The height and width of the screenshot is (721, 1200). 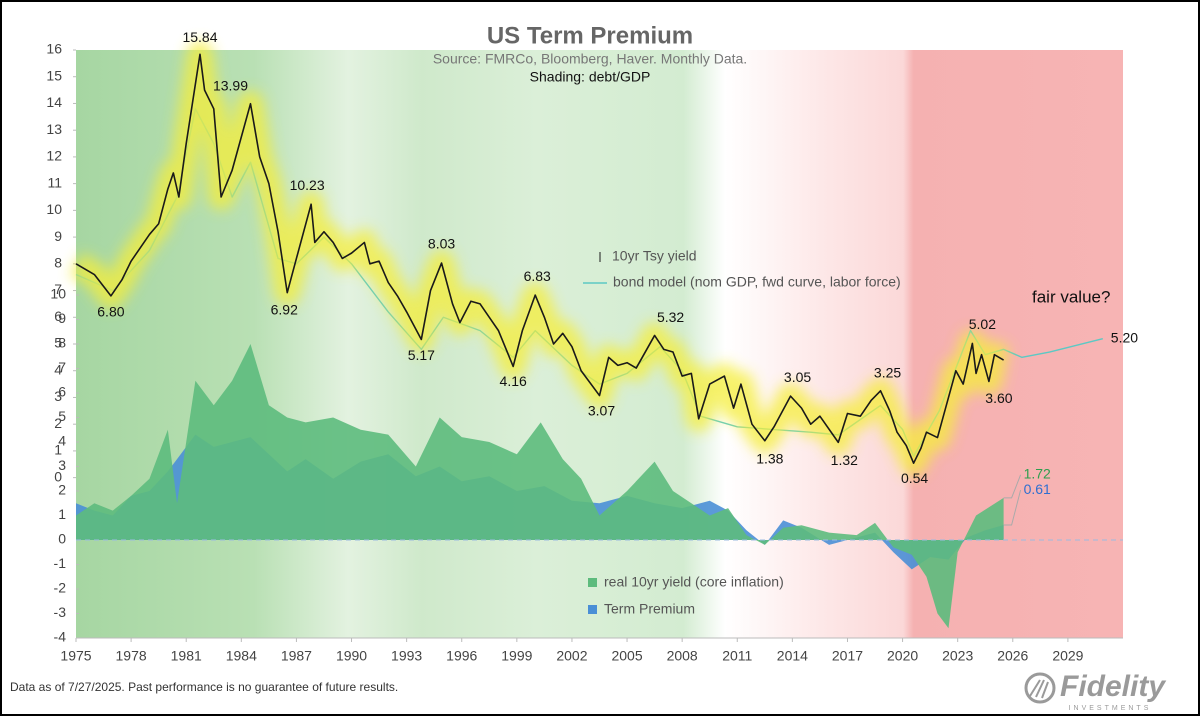 What do you see at coordinates (62, 441) in the screenshot?
I see `y2-tick-label: 4` at bounding box center [62, 441].